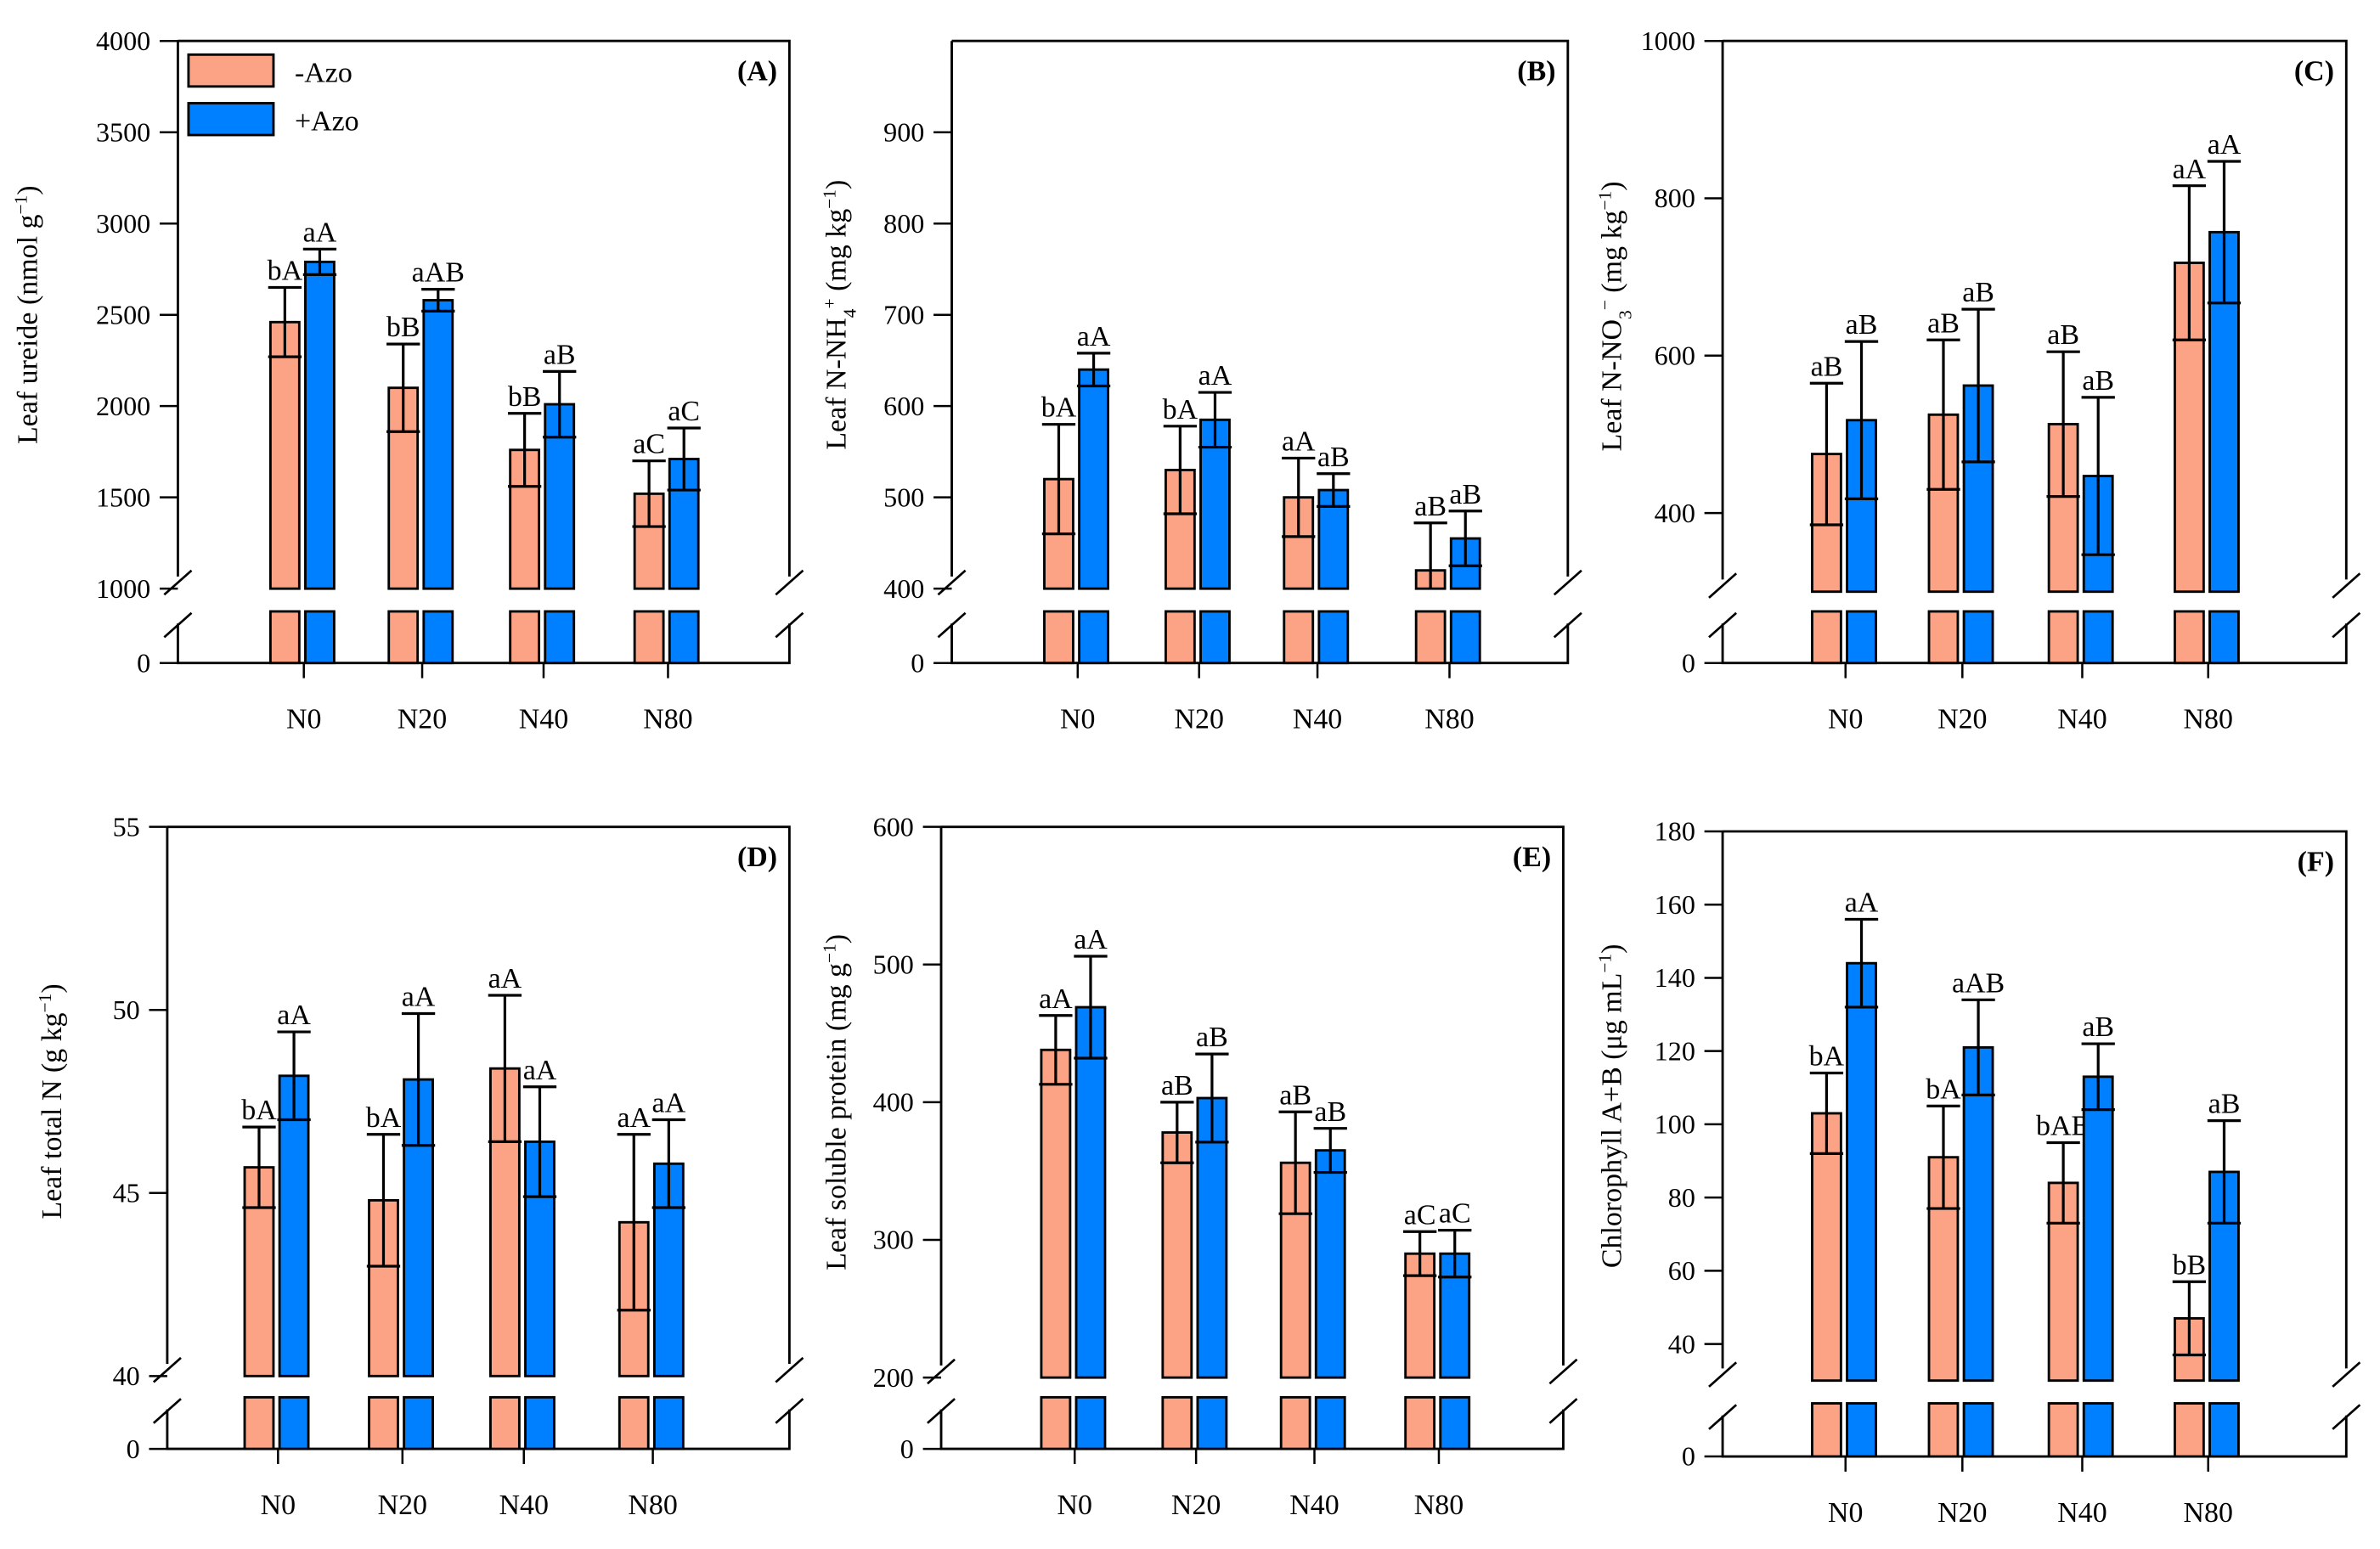  What do you see at coordinates (127, 1193) in the screenshot?
I see `y-tick-label: 45` at bounding box center [127, 1193].